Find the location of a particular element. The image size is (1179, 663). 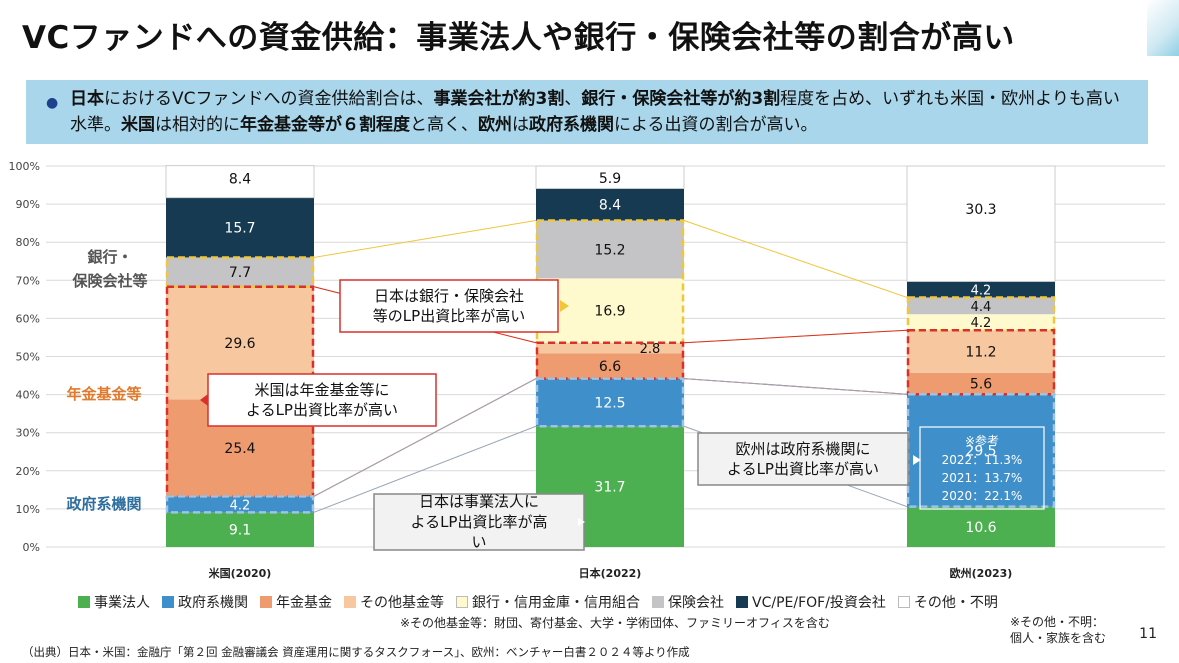

y-tick-label: 60% is located at coordinates (28, 318).